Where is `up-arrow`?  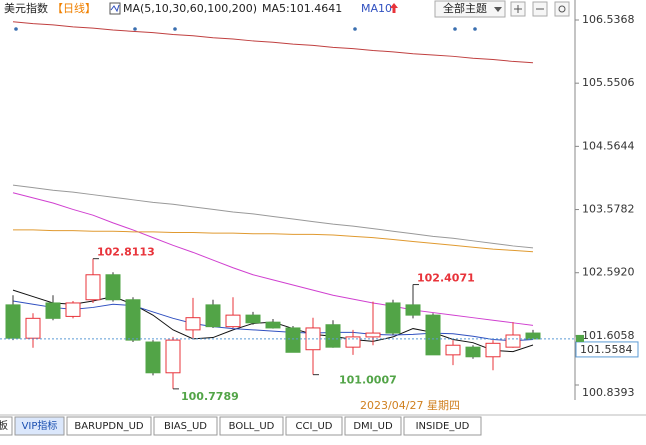
up-arrow is located at coordinates (394, 8).